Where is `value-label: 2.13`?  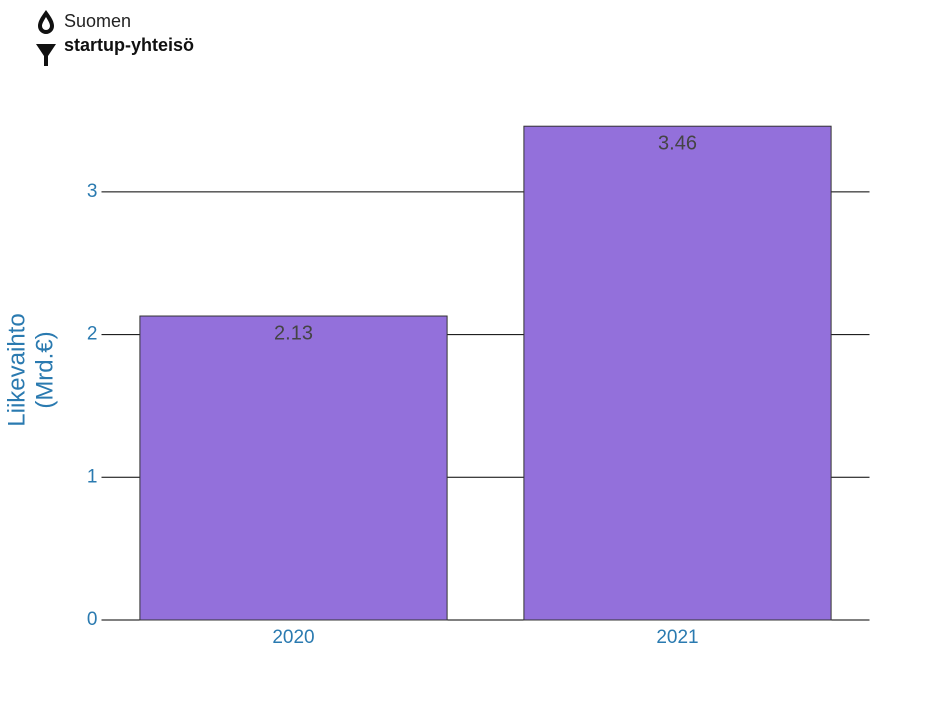 value-label: 2.13 is located at coordinates (293, 333).